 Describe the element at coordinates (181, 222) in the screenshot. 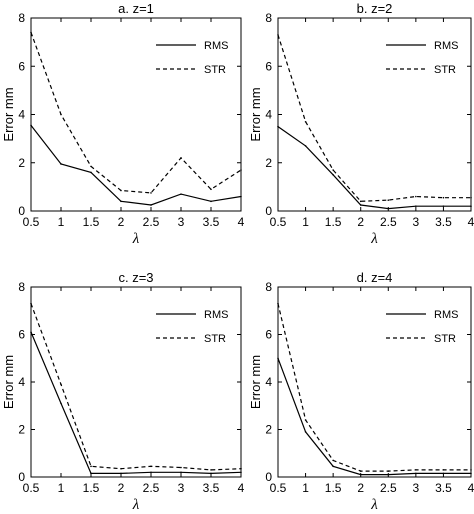

I see `x-tick-label: 3` at that location.